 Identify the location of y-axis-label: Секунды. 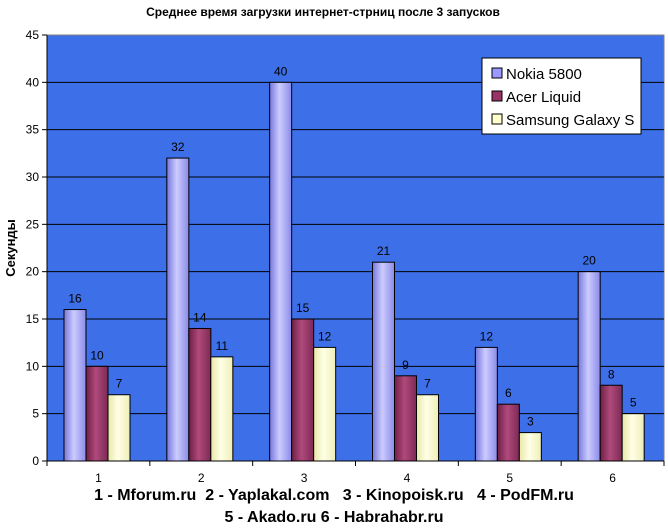
(10, 248).